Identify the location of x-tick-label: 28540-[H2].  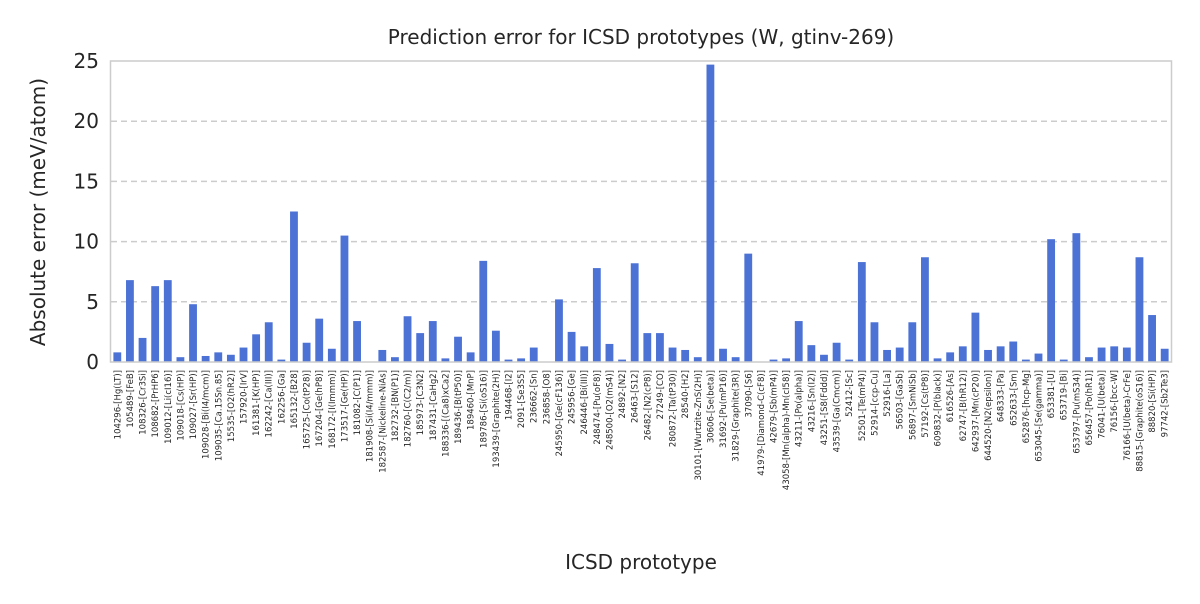
(686, 394).